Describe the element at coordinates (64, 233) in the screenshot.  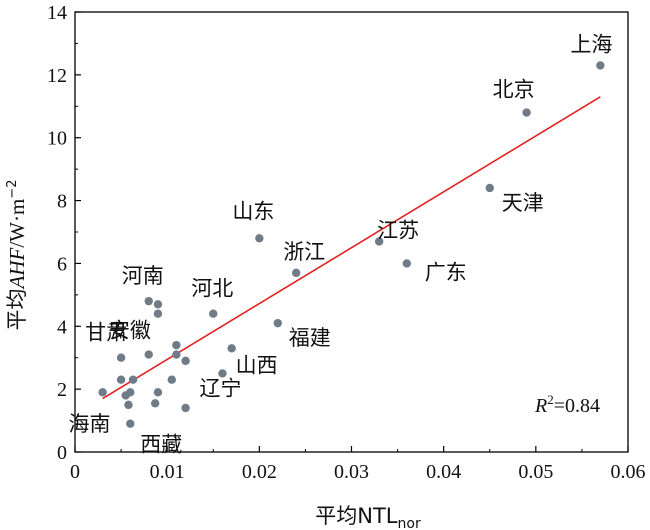
I see `y-axis-ticks: 0 2 4 6 8 10 12 14` at that location.